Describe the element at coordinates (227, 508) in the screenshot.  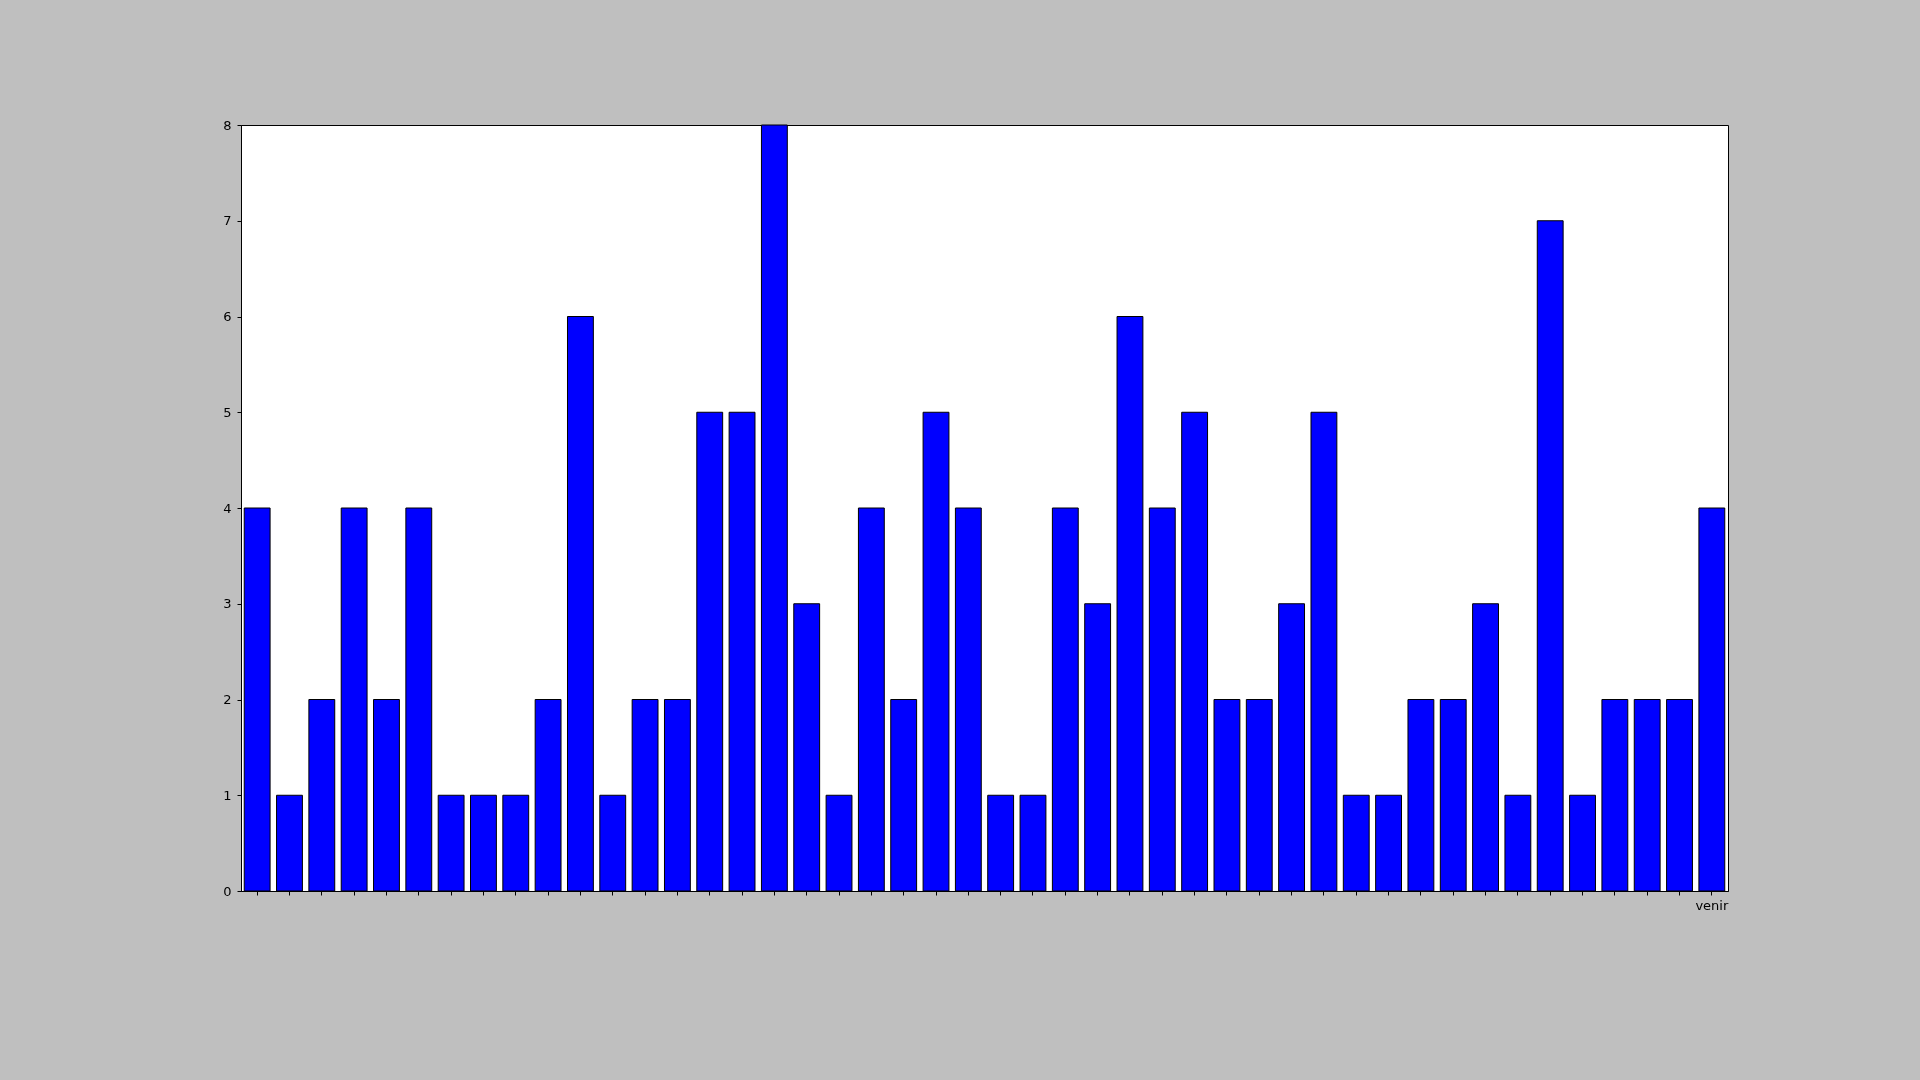
I see `y-tick-label: 4` at that location.